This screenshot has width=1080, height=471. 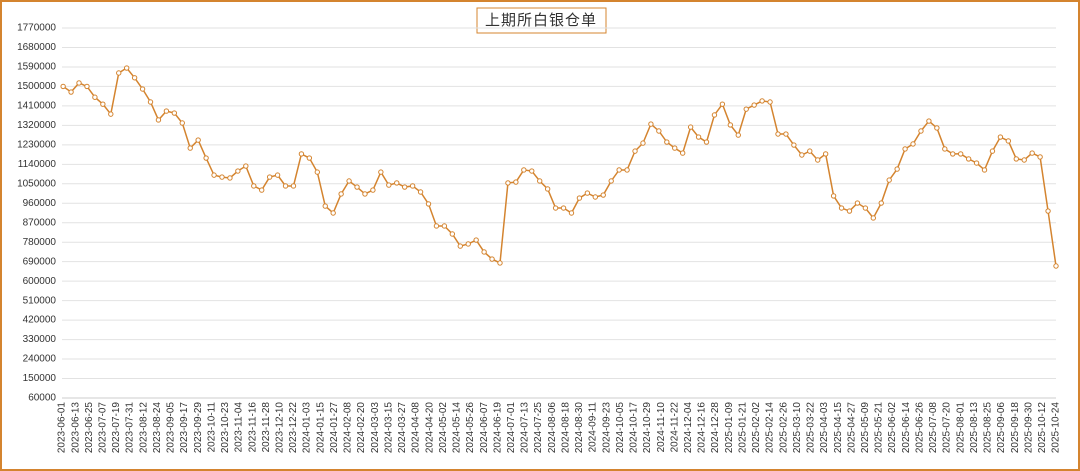 I want to click on x-tick-label: 2025-02-14, so click(x=770, y=428).